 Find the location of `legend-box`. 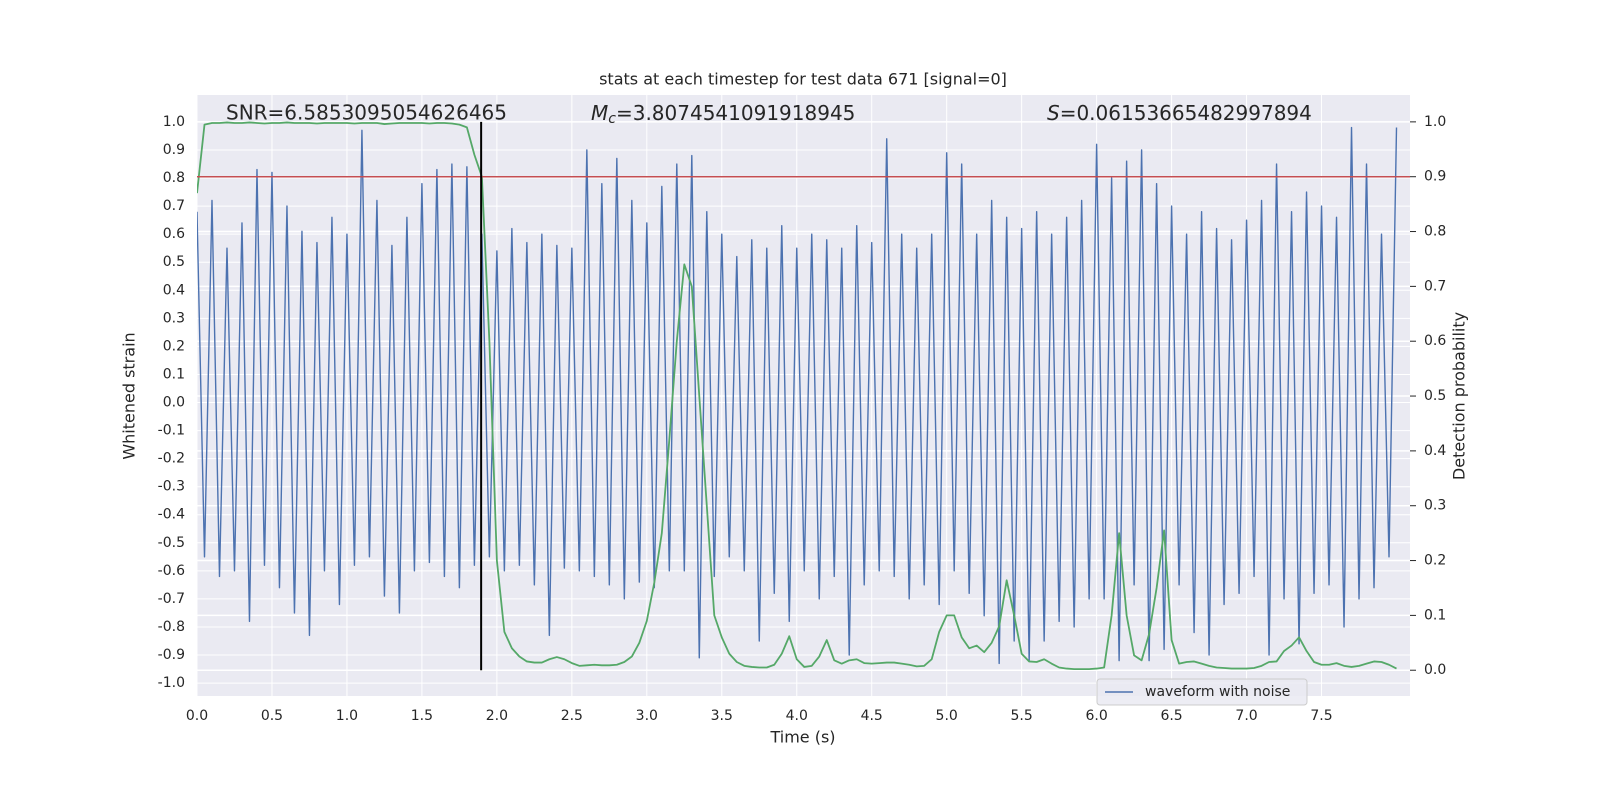

legend-box is located at coordinates (1202, 692).